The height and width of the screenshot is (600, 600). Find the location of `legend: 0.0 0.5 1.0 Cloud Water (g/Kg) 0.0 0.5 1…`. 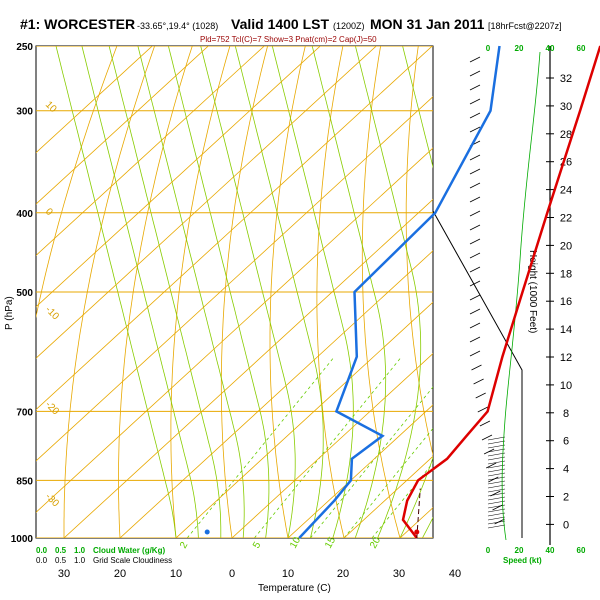

legend: 0.0 0.5 1.0 Cloud Water (g/Kg) 0.0 0.5 1… is located at coordinates (104, 555).